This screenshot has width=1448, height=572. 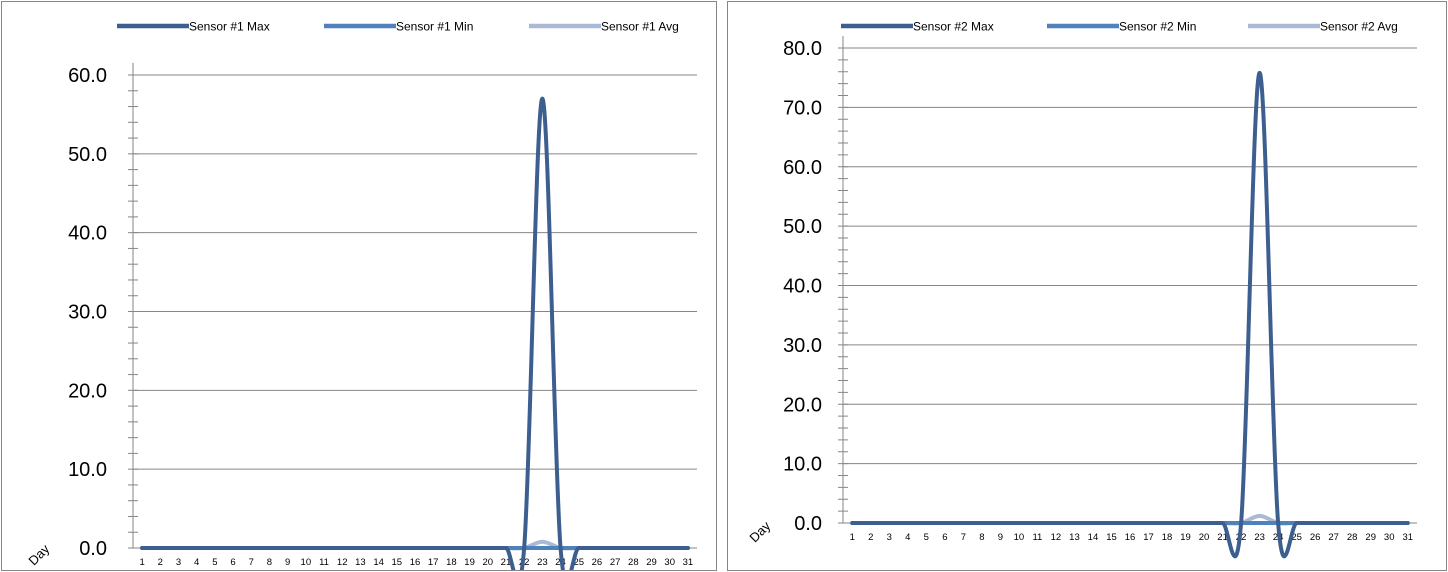 I want to click on y-axis: 0.0 10.0 20.0 30.0 40.0 50.0 60.0 70.0 80.0, so click(x=815, y=285).